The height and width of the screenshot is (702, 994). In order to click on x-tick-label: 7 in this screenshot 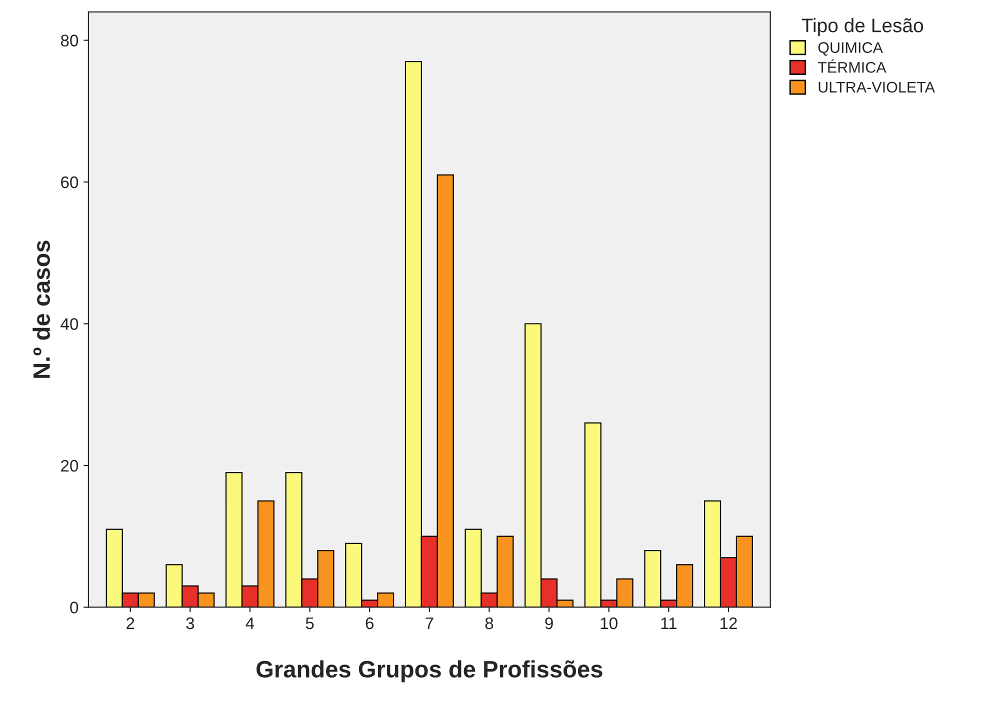, I will do `click(430, 624)`.